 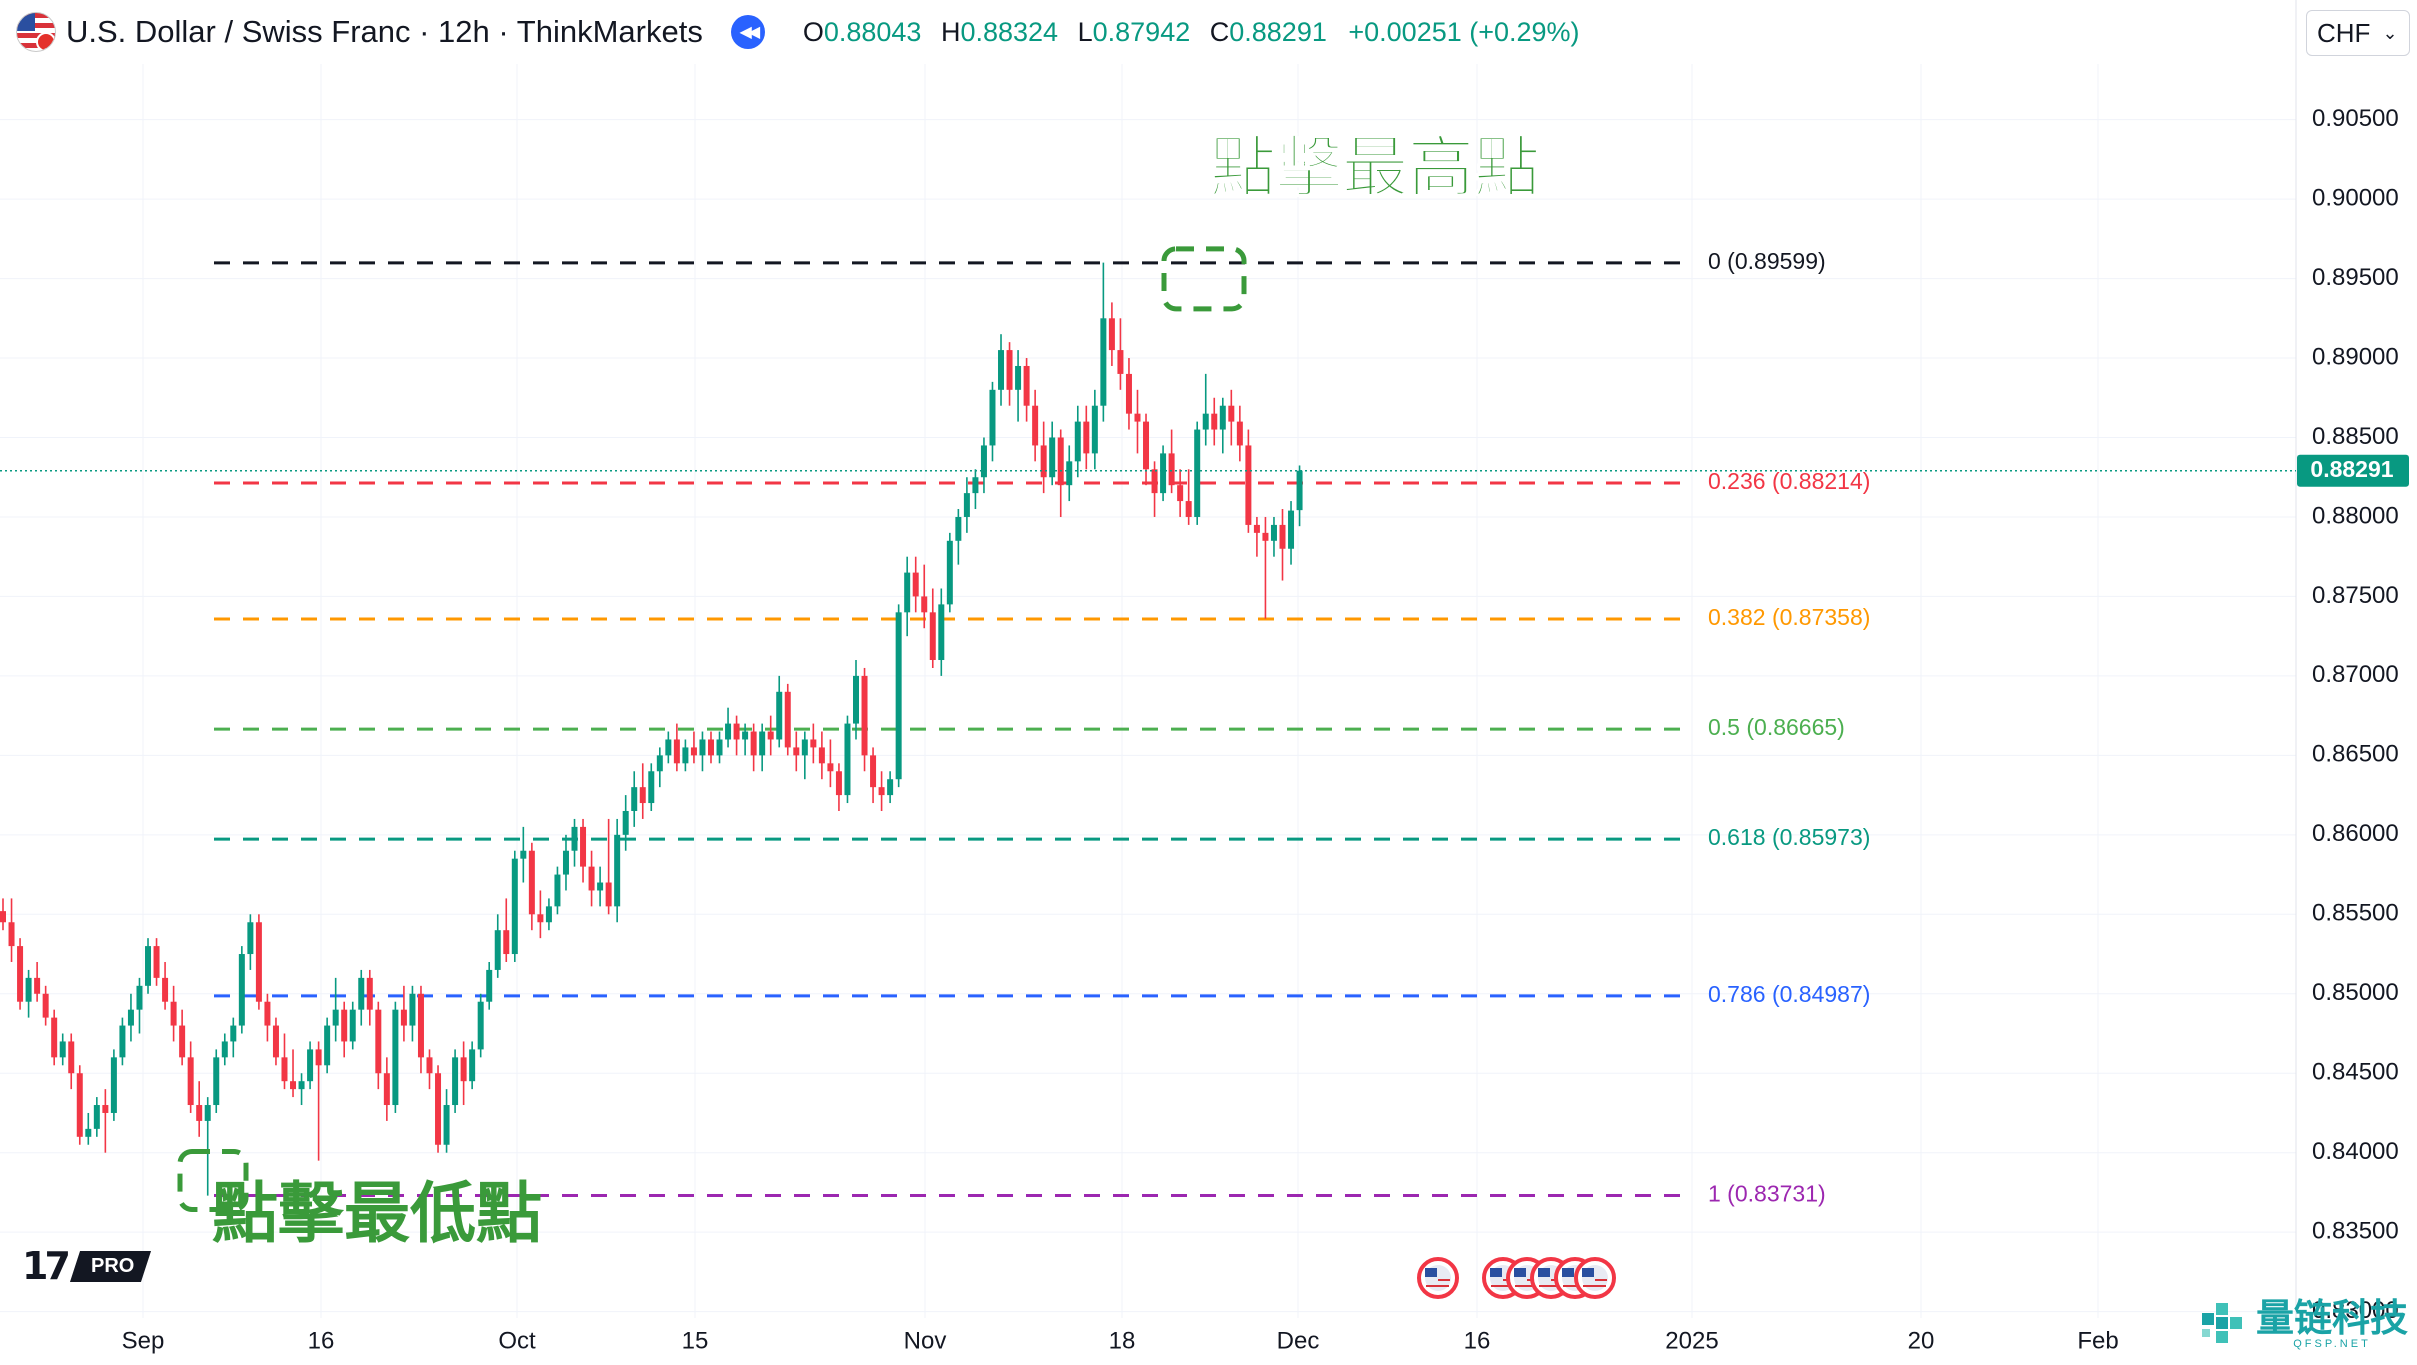 What do you see at coordinates (2355, 277) in the screenshot?
I see `price-tick-label: 0.89500` at bounding box center [2355, 277].